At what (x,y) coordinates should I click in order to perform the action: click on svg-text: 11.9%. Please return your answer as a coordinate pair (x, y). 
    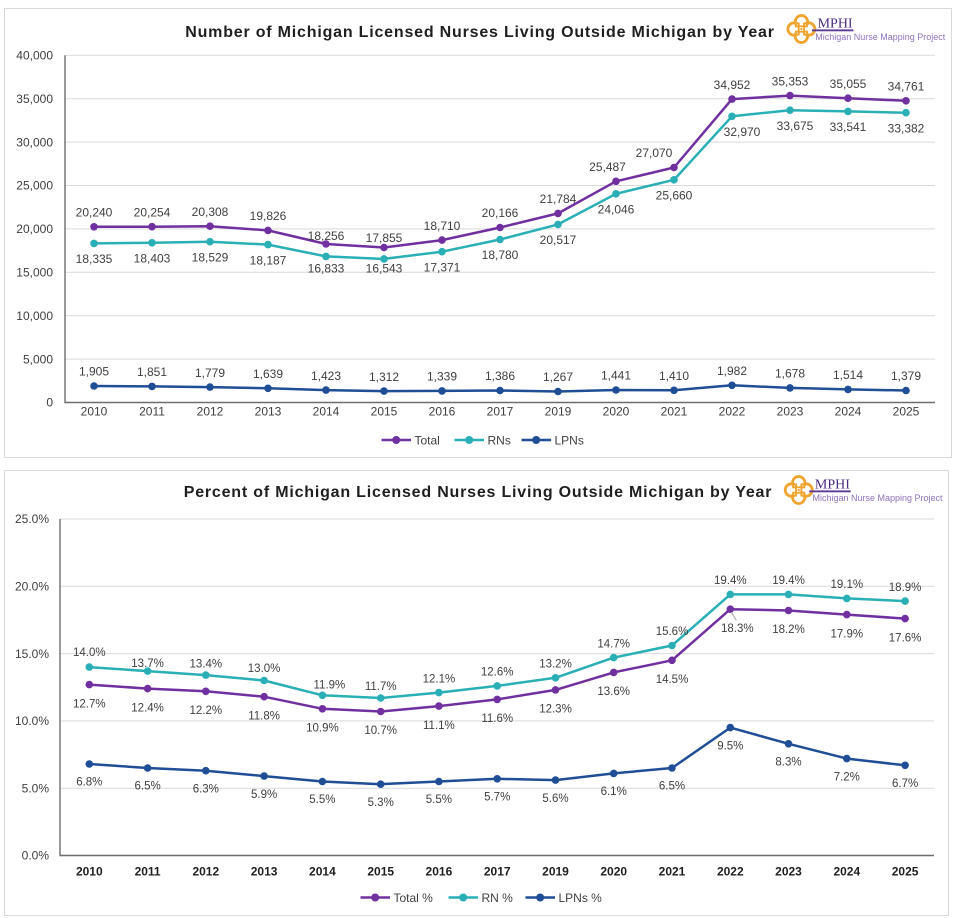
    Looking at the image, I should click on (330, 686).